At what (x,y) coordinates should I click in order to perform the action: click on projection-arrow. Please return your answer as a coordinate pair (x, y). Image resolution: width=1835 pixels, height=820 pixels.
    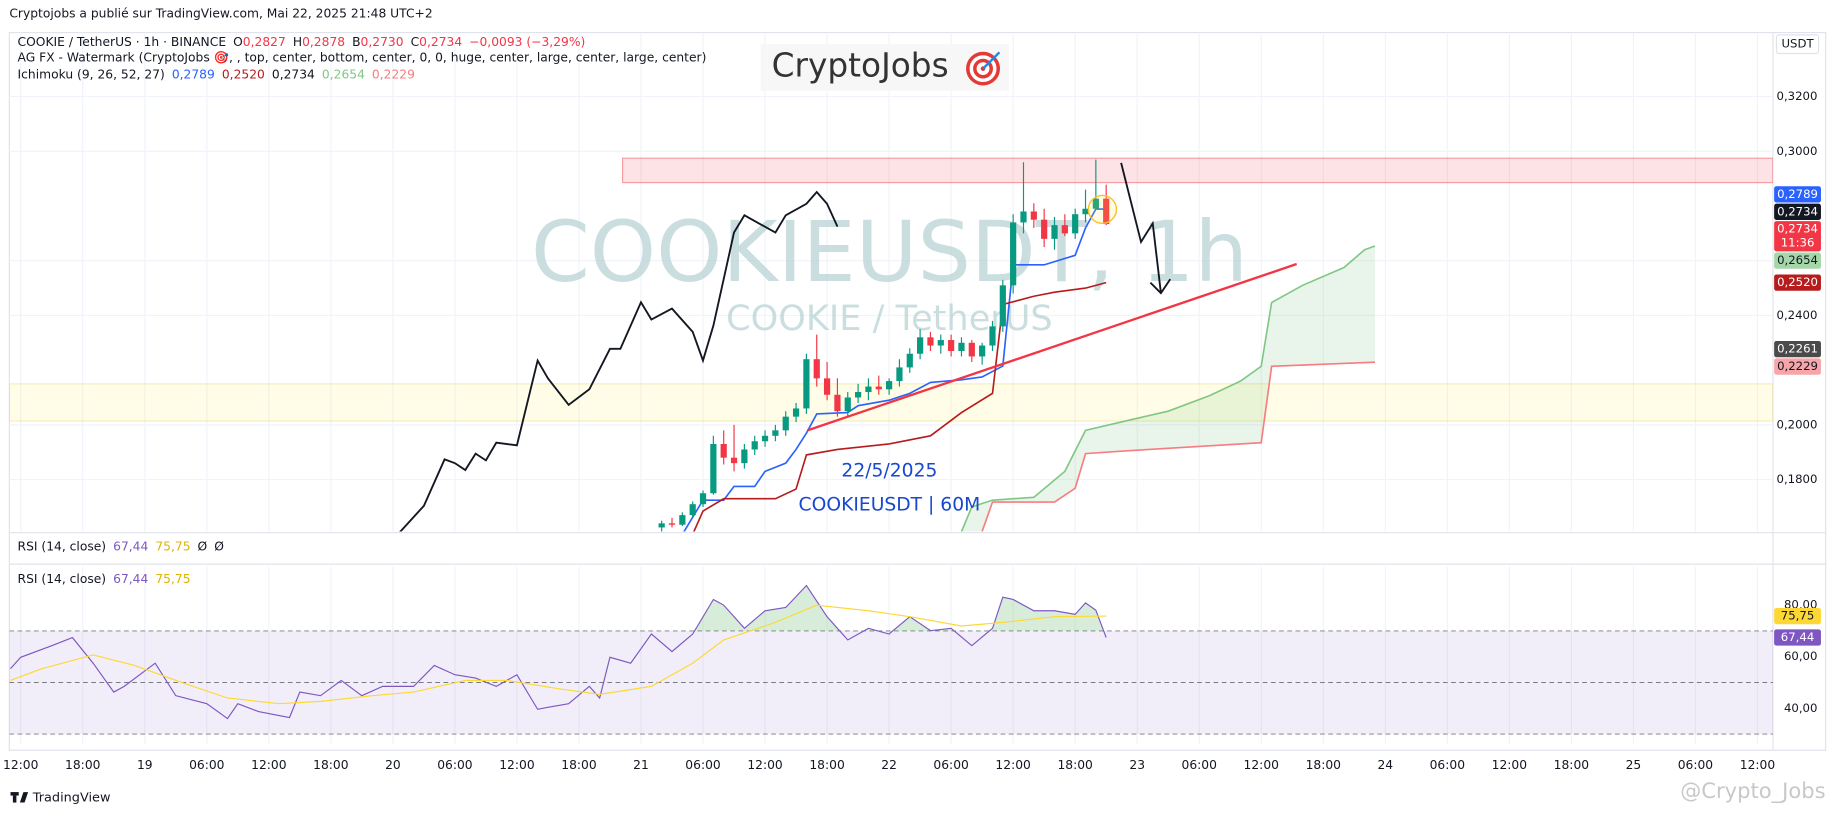
    Looking at the image, I should click on (1141, 228).